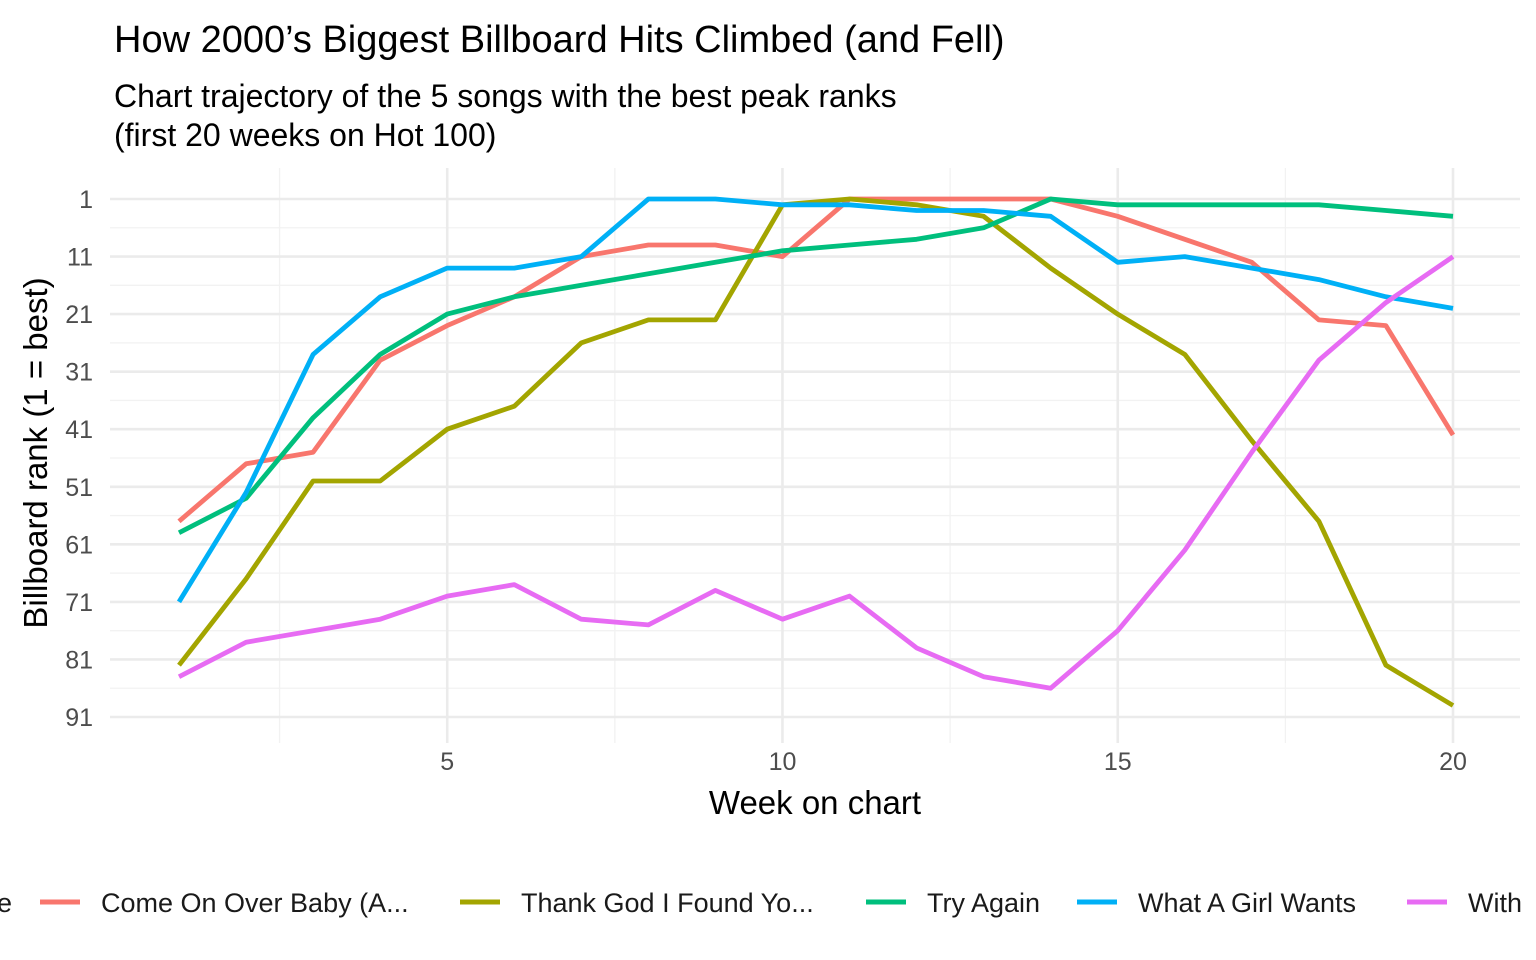 Image resolution: width=1536 pixels, height=960 pixels. I want to click on y-tick-label: 41, so click(79, 430).